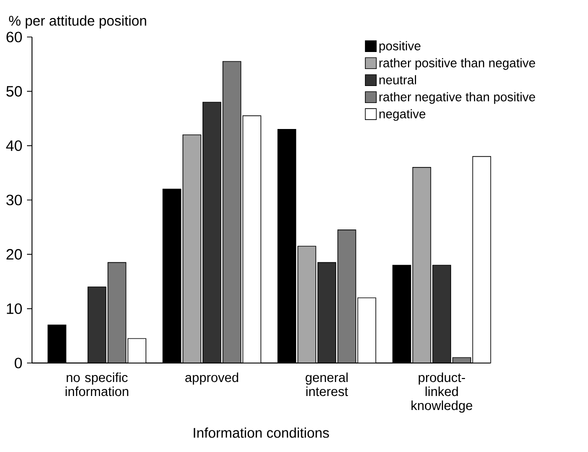 Image resolution: width=588 pixels, height=452 pixels. I want to click on y-tick-label: 20, so click(14, 254).